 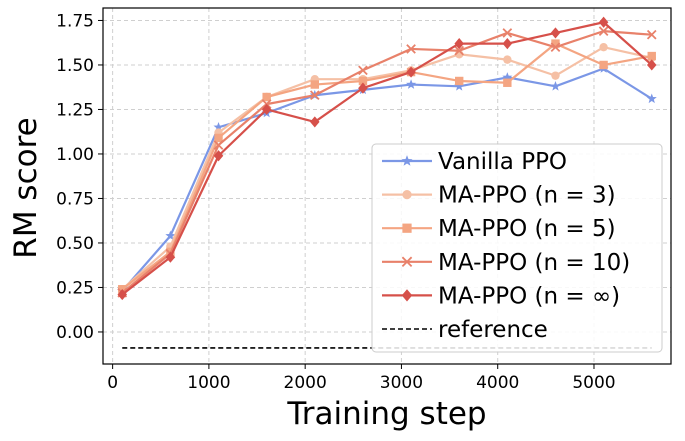 I want to click on x-axis-label: Training step, so click(x=386, y=414).